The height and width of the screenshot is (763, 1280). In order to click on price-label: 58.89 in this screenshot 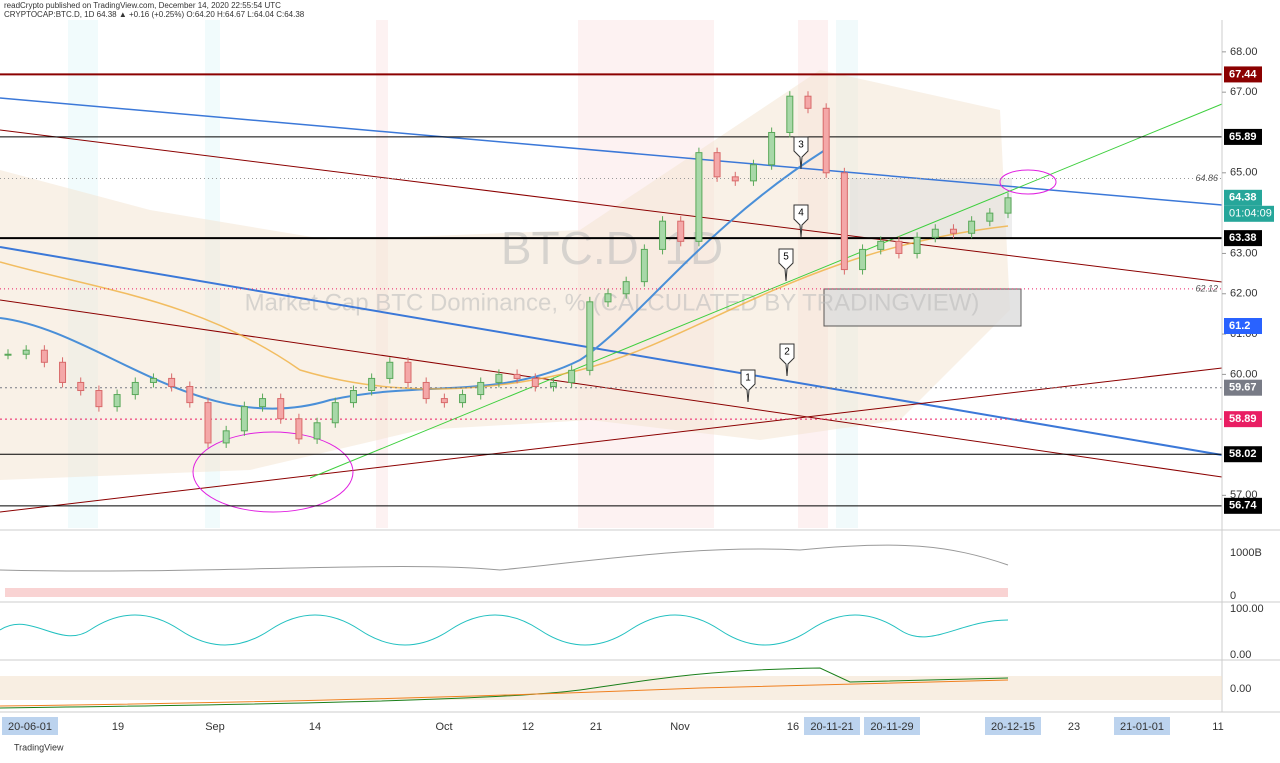, I will do `click(1243, 419)`.